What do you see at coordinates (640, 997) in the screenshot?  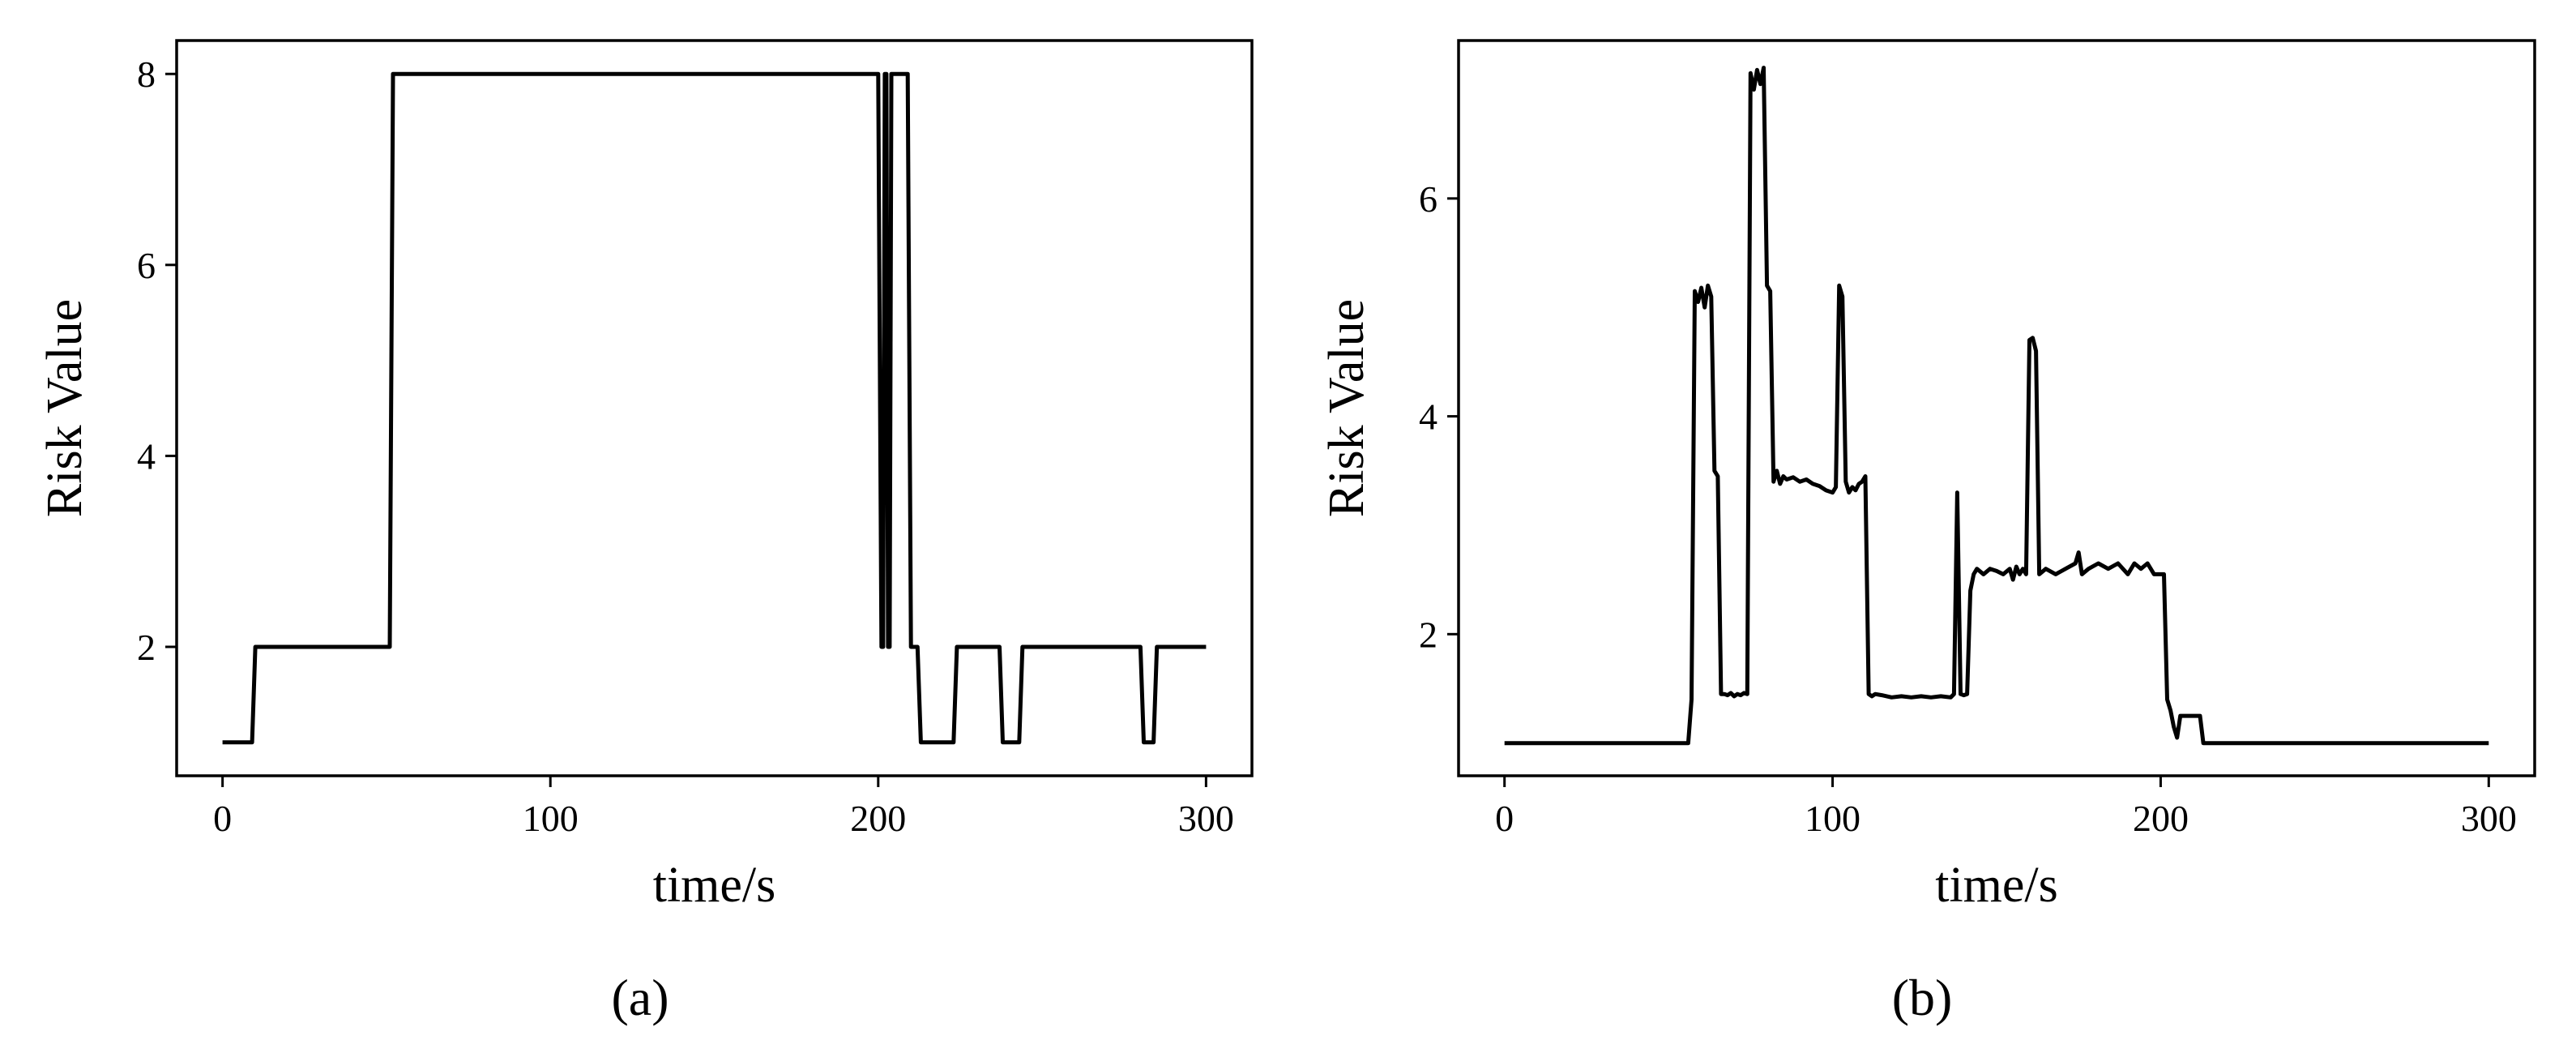 I see `panel-label: (a)` at bounding box center [640, 997].